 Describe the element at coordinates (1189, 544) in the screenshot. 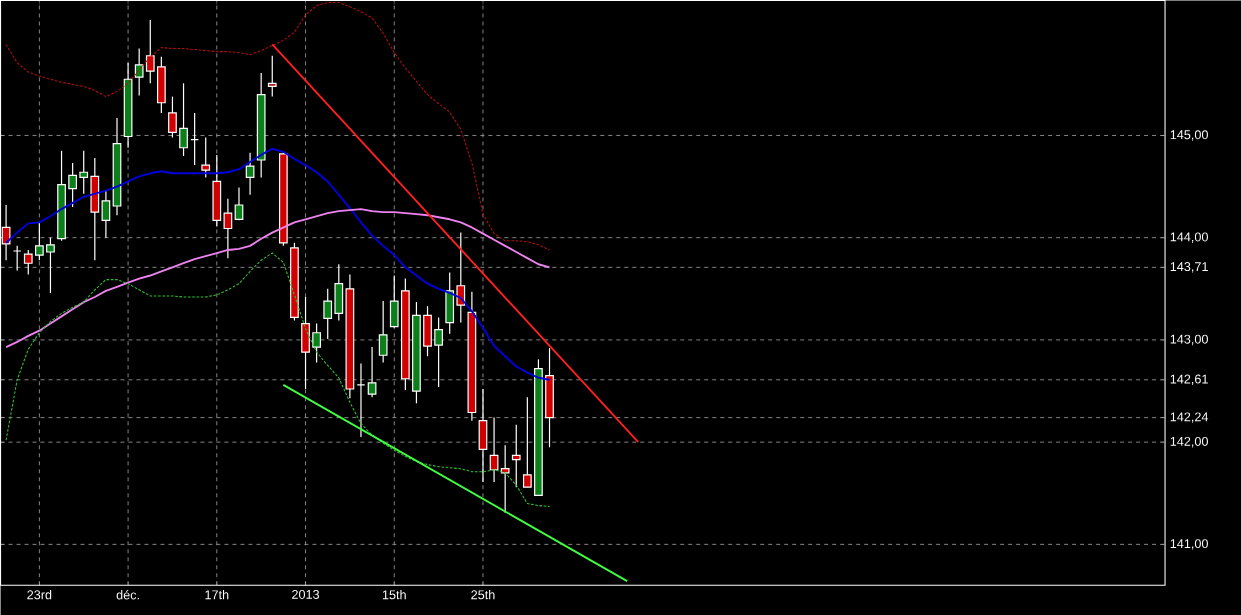

I see `y-tick-label: 141,00` at that location.